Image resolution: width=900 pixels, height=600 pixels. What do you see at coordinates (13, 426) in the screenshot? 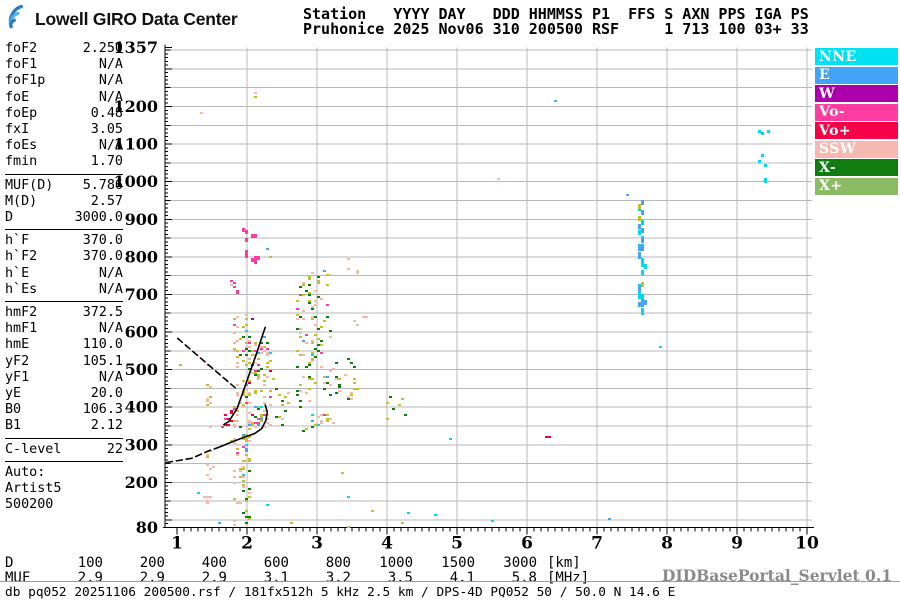
I see `param-label: B1` at bounding box center [13, 426].